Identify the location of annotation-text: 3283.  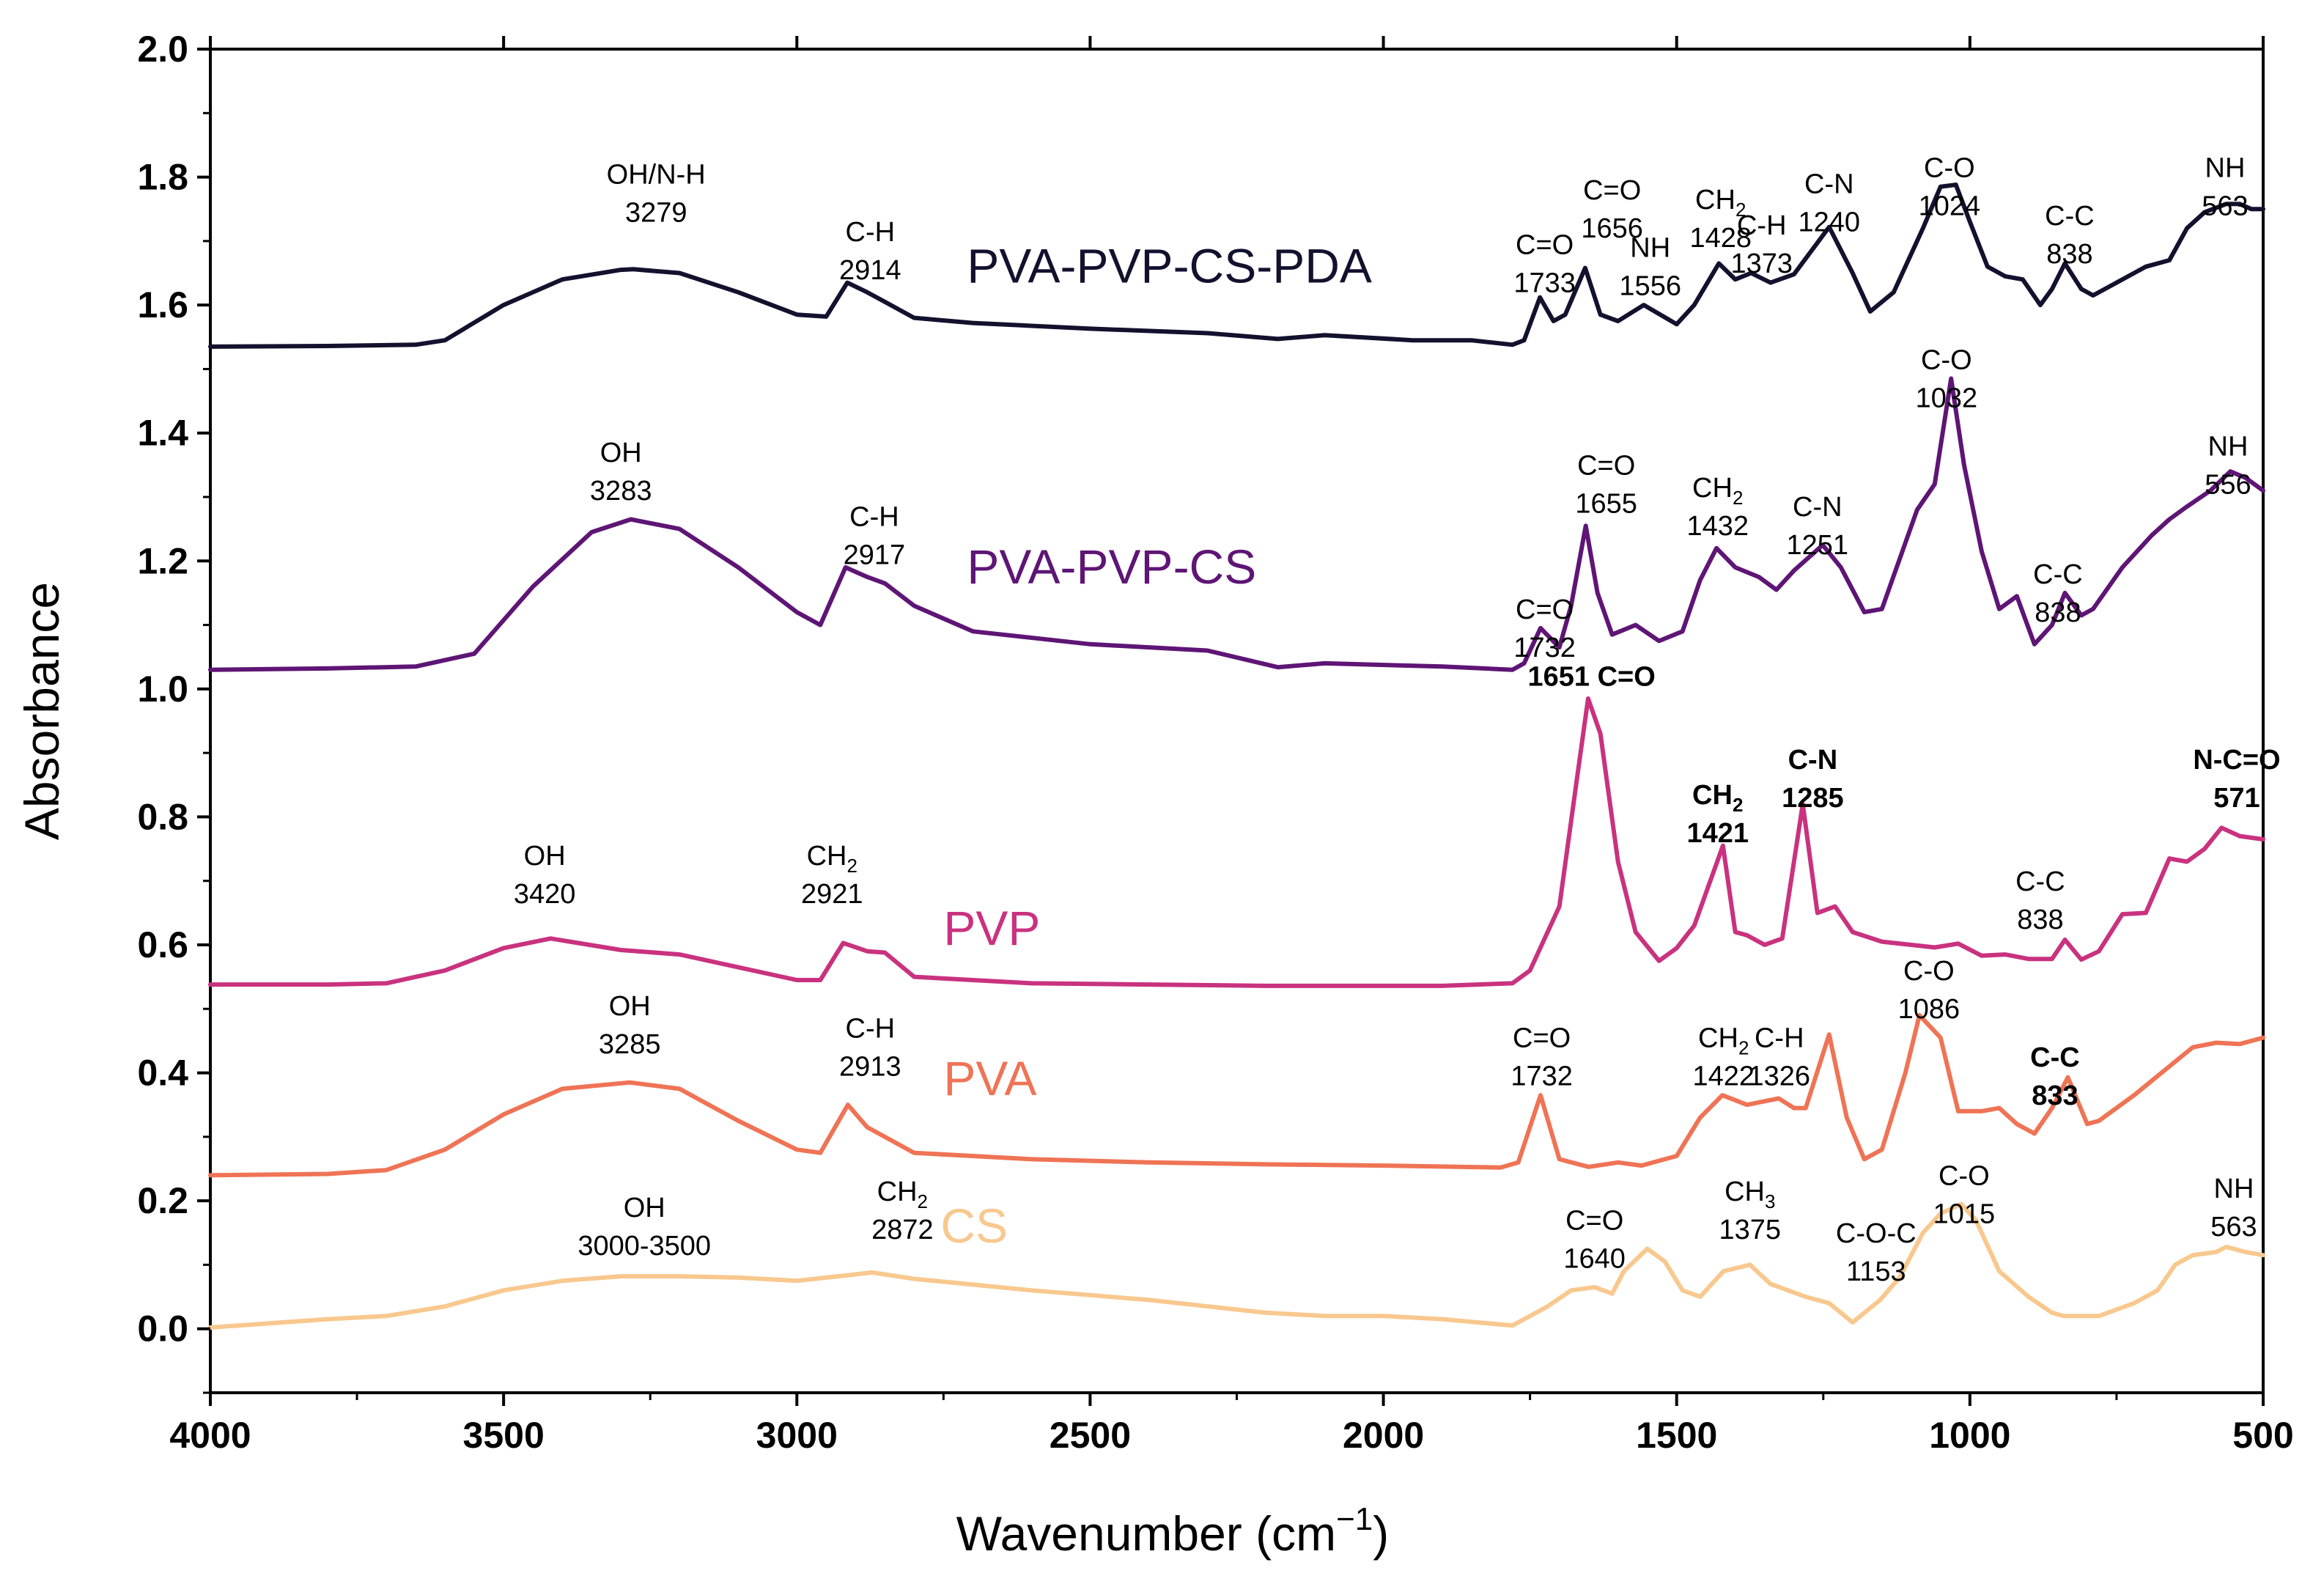
(621, 491).